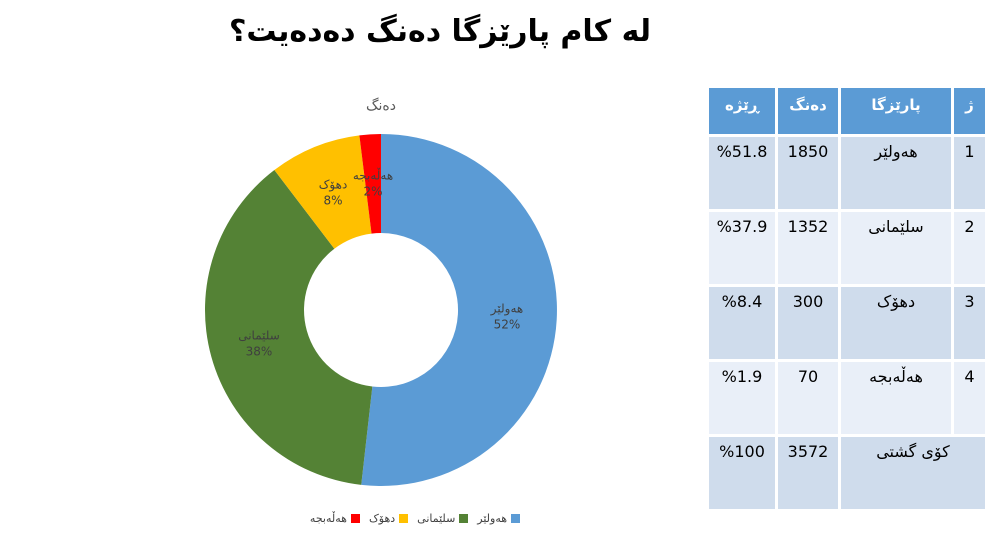 The image size is (1000, 557). What do you see at coordinates (333, 200) in the screenshot?
I see `slice-label-percent: 8%` at bounding box center [333, 200].